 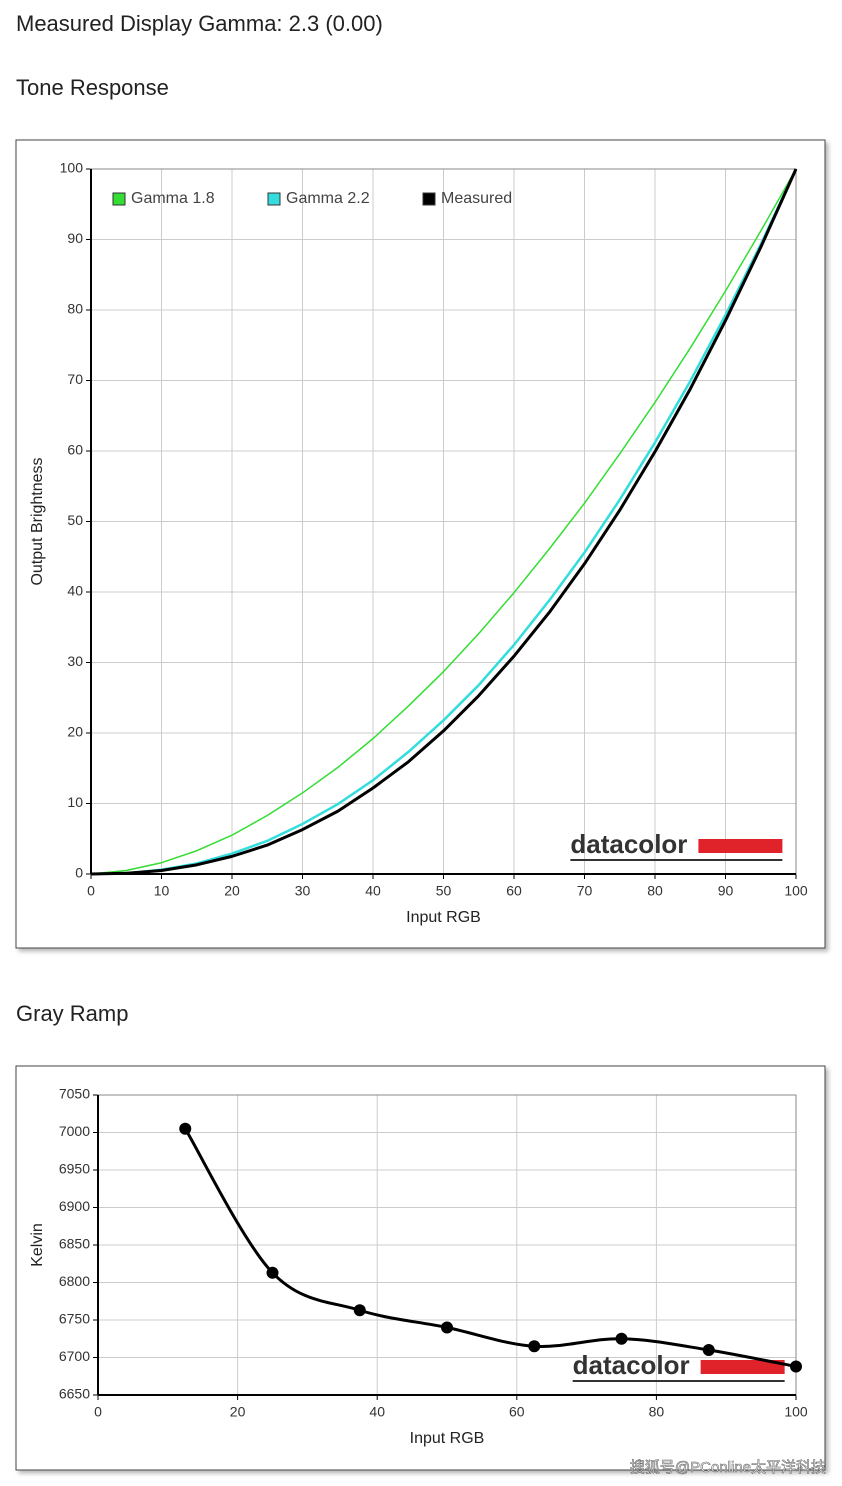 What do you see at coordinates (328, 198) in the screenshot?
I see `legend-label: Gamma 2.2` at bounding box center [328, 198].